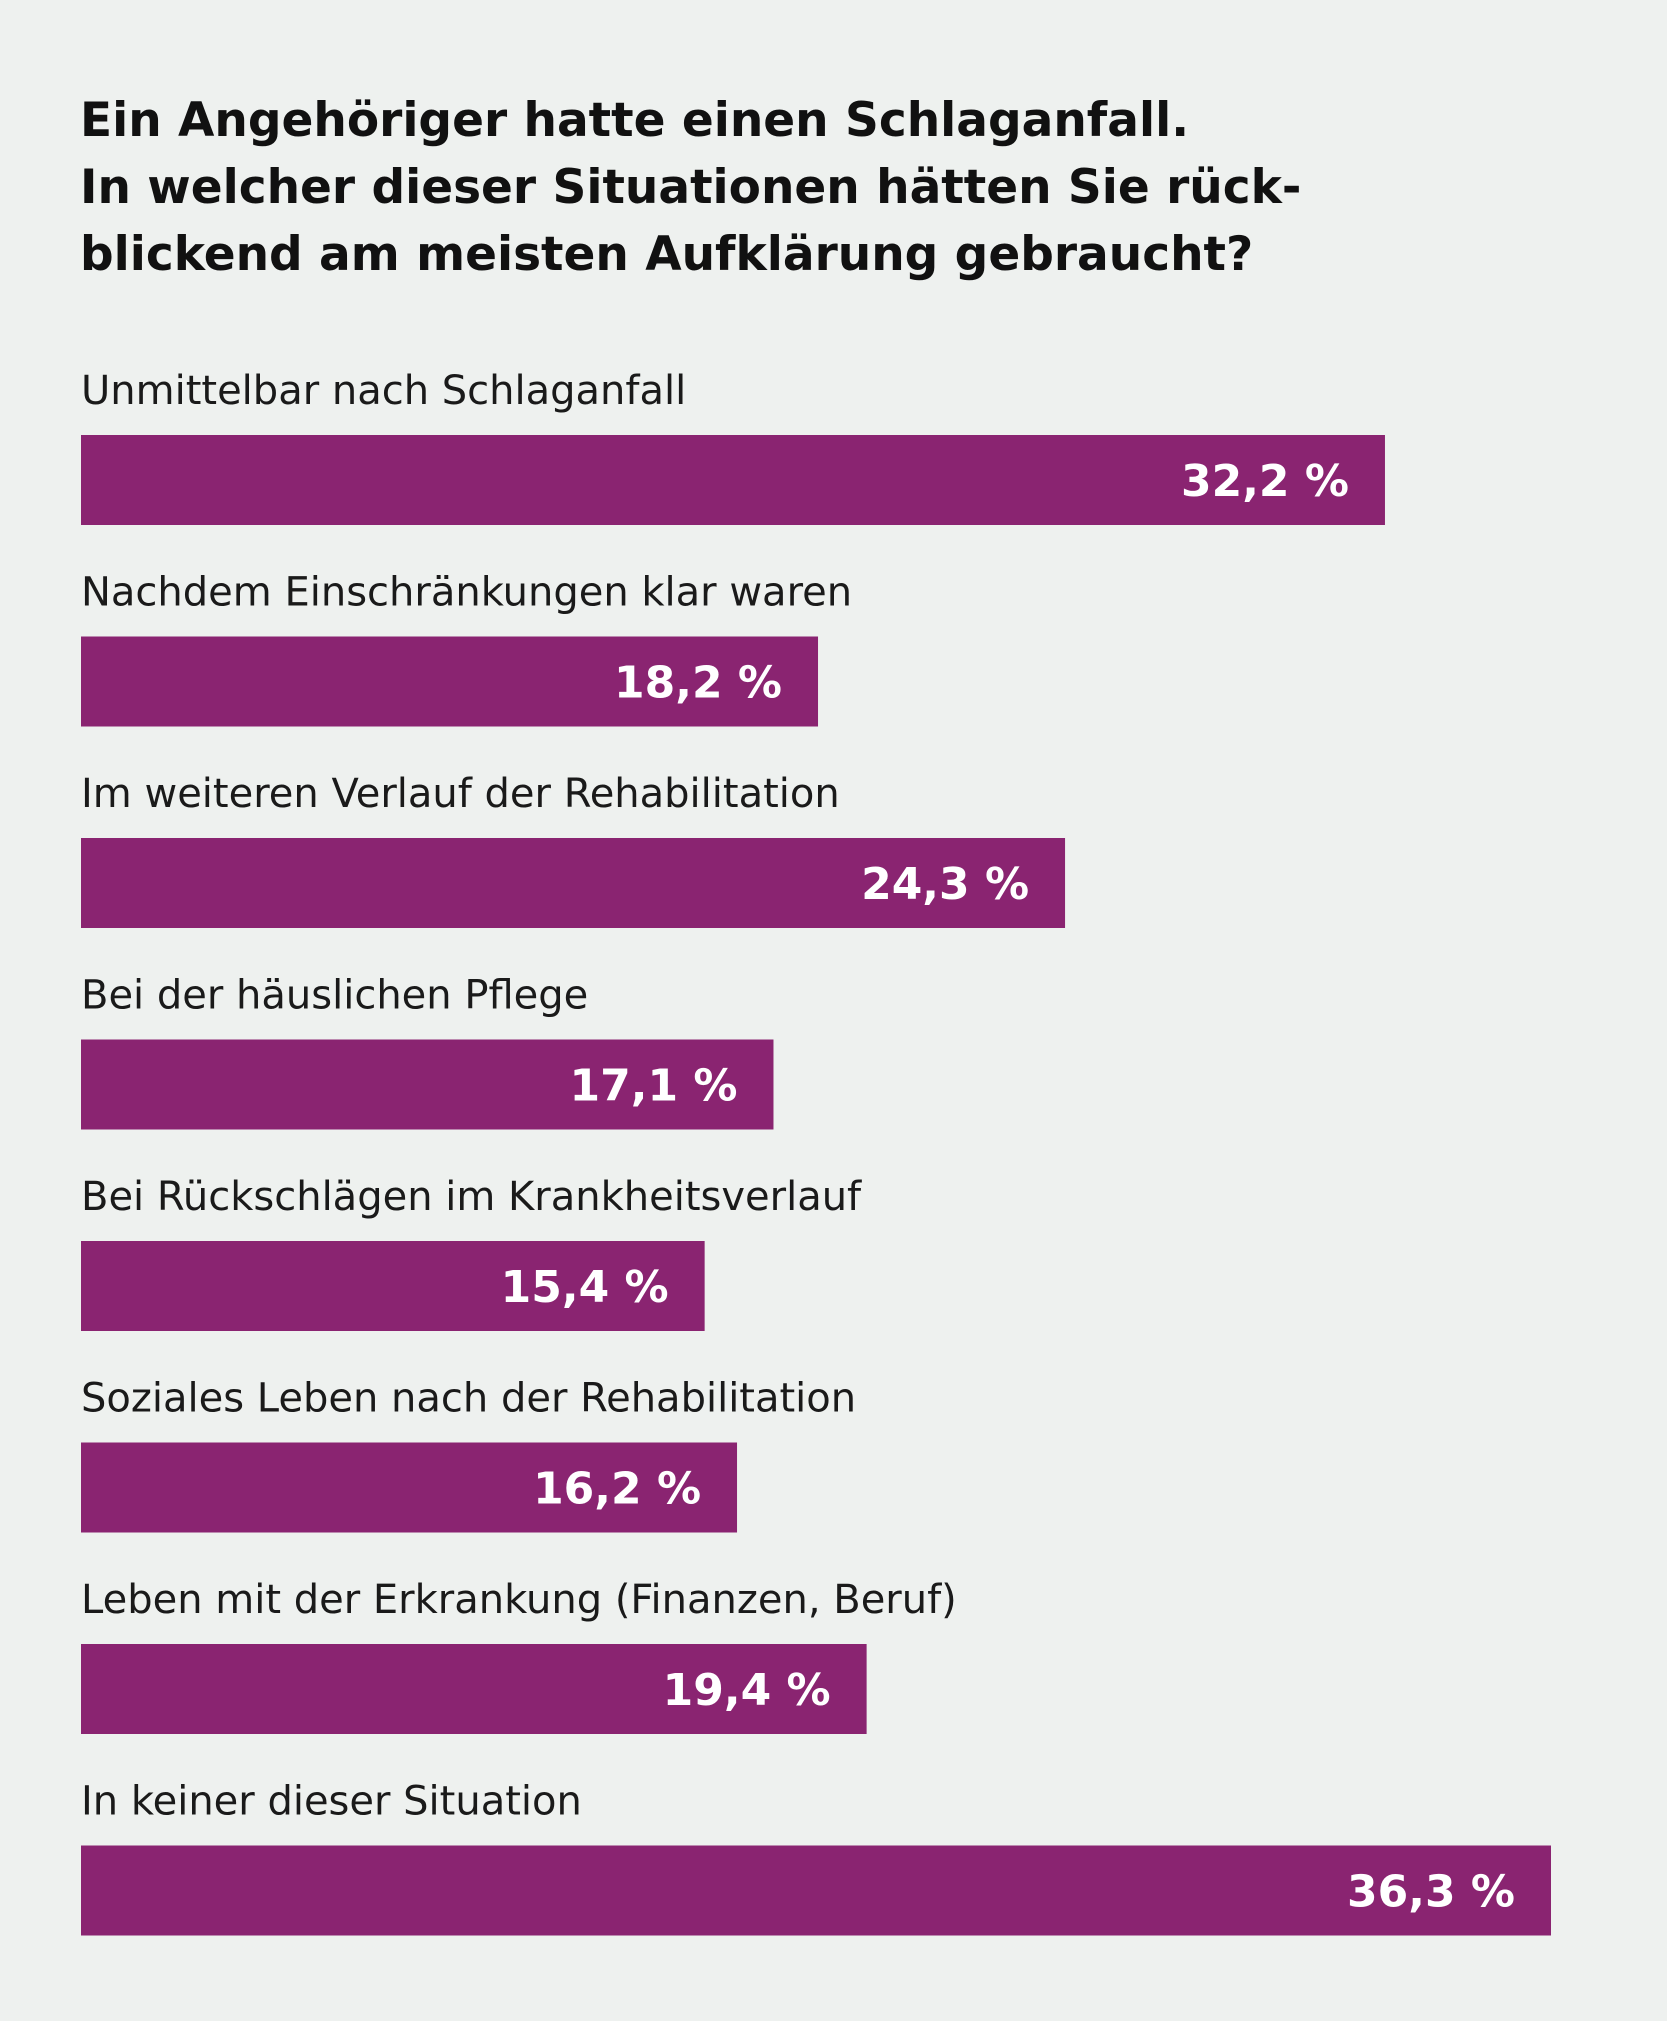  I want to click on category-label: Soziales Leben nach der Rehabilitation, so click(468, 1399).